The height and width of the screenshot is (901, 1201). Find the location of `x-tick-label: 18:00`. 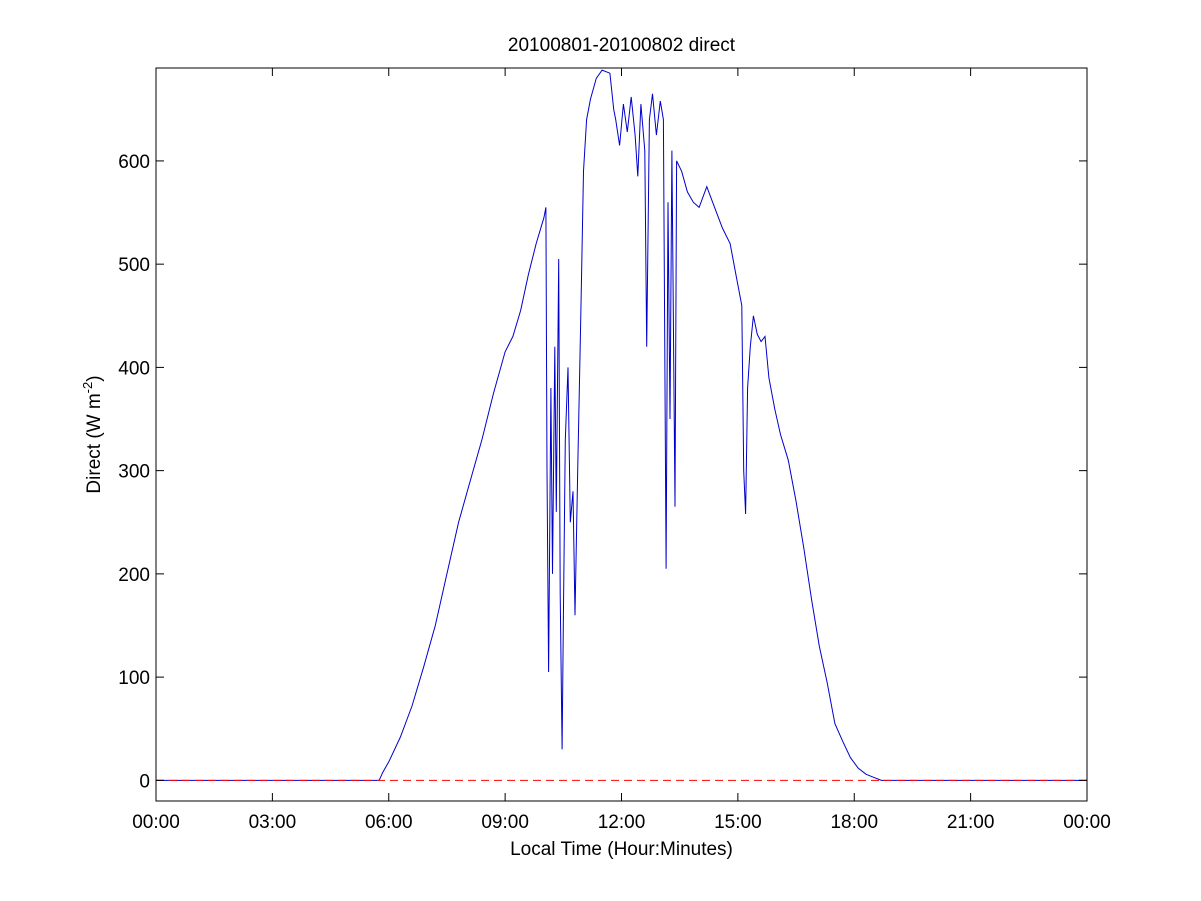

x-tick-label: 18:00 is located at coordinates (854, 822).